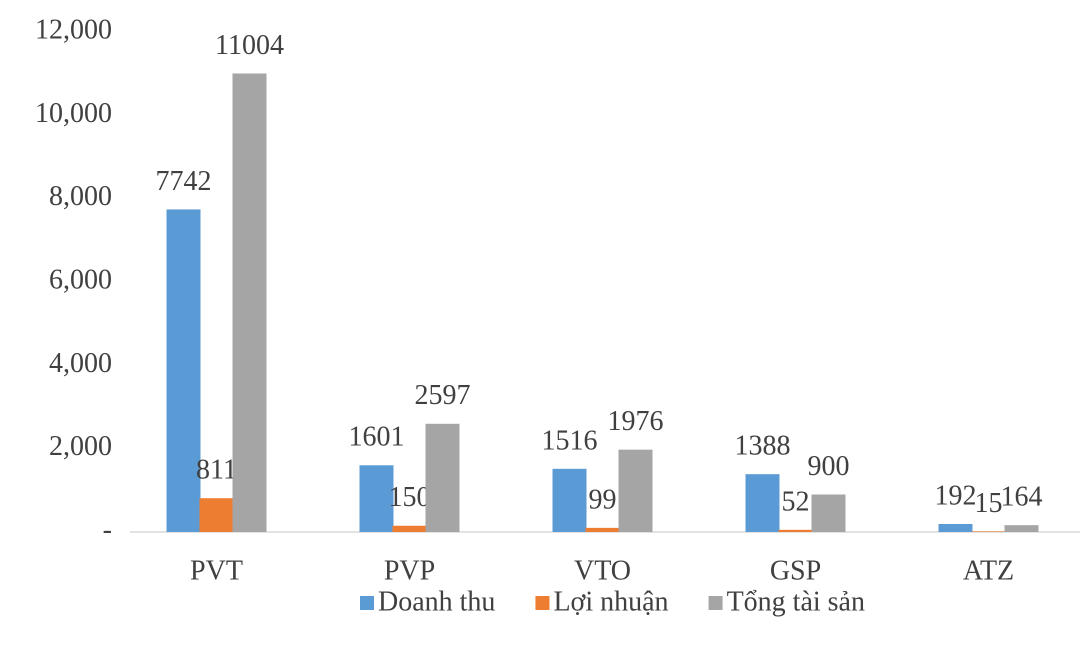 This screenshot has height=646, width=1091. What do you see at coordinates (73, 113) in the screenshot?
I see `y-tick-label: 10,000` at bounding box center [73, 113].